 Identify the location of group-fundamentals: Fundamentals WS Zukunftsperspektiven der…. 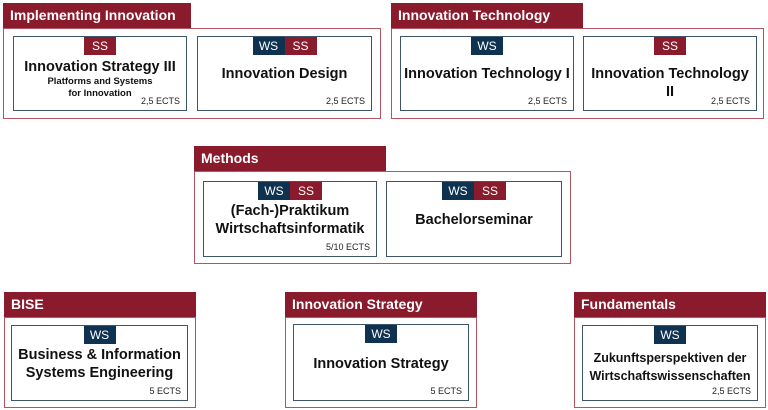
(670, 350).